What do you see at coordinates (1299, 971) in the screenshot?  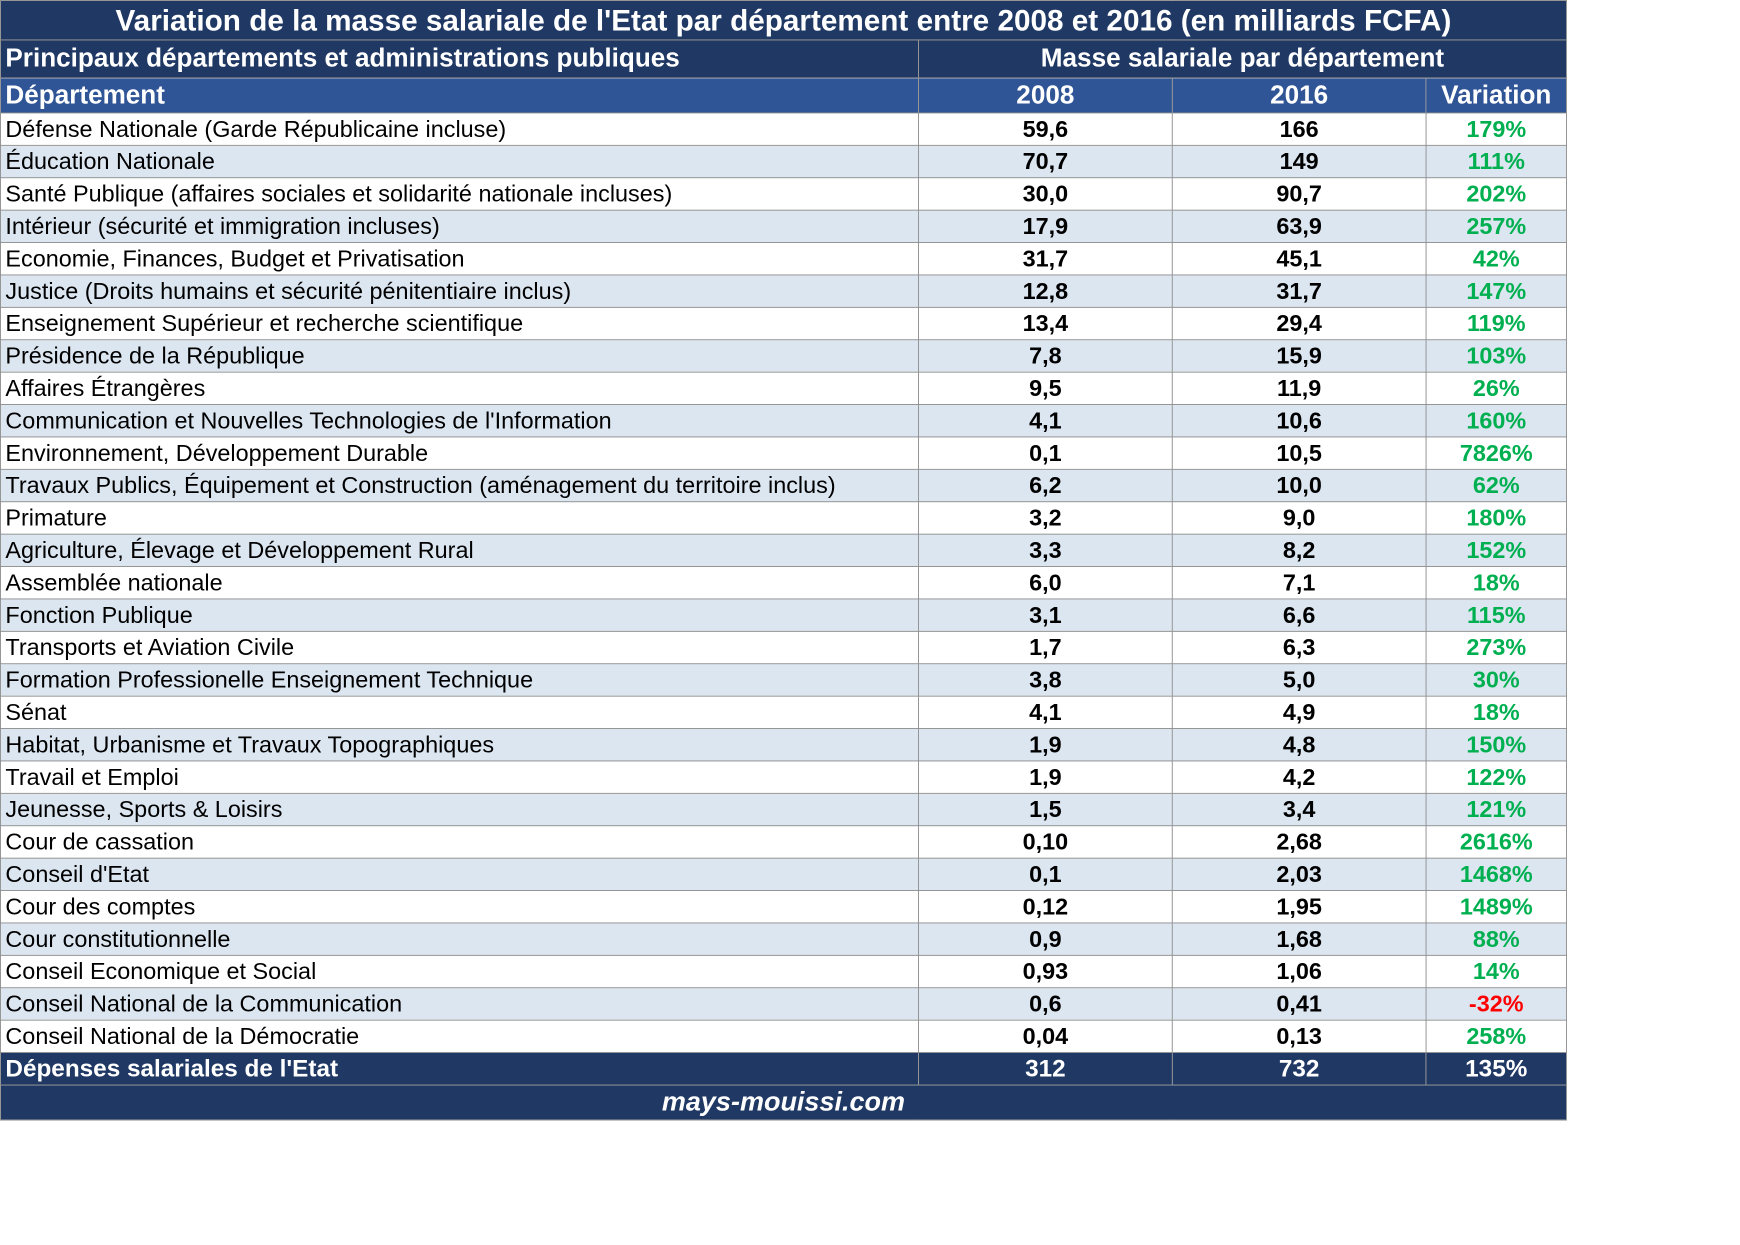 I see `value-2016: 1,06` at bounding box center [1299, 971].